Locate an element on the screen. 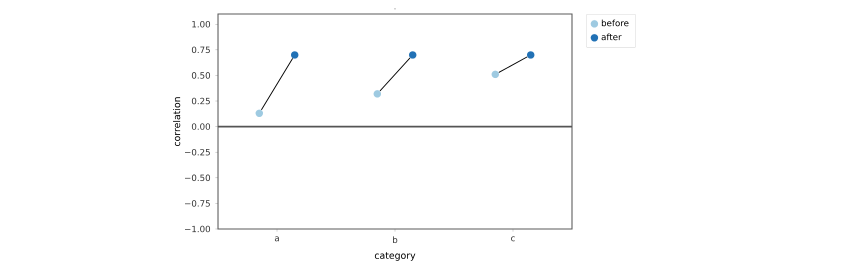 The height and width of the screenshot is (267, 843). x-tick-label: c is located at coordinates (513, 239).